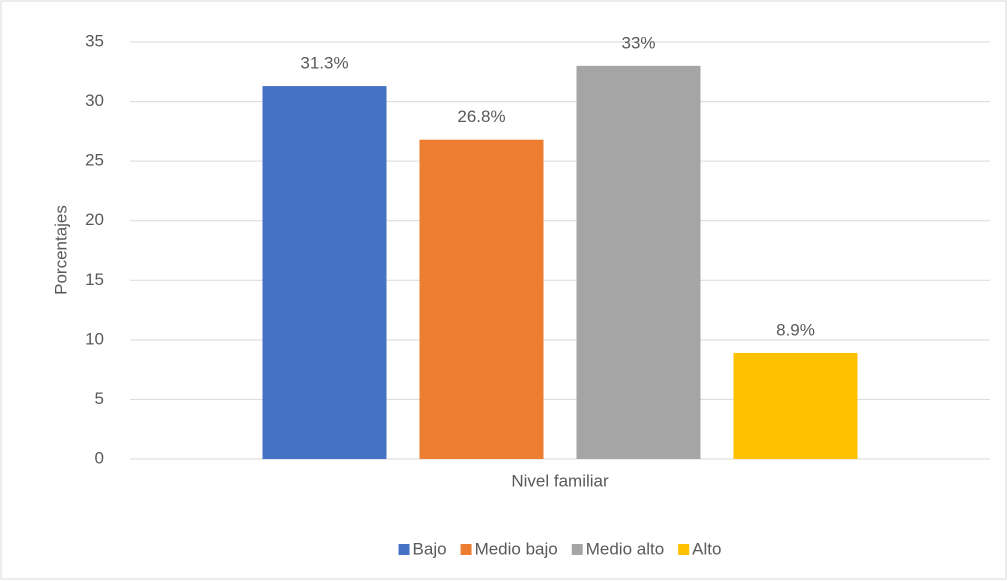 Image resolution: width=1008 pixels, height=581 pixels. I want to click on legend-label: Medio alto, so click(625, 548).